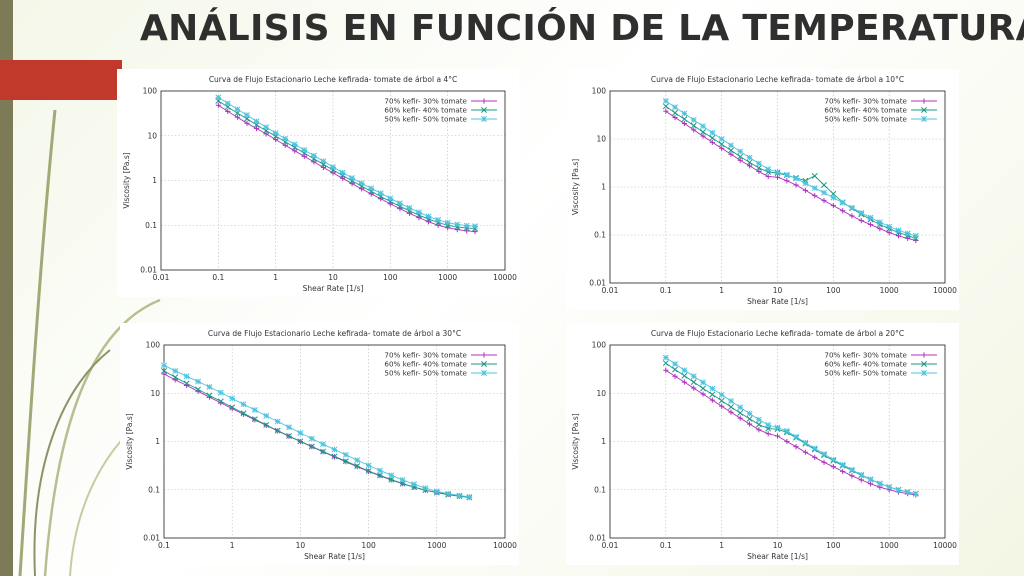 The height and width of the screenshot is (576, 1024). Describe the element at coordinates (777, 556) in the screenshot. I see `x-axis-label: Shear Rate [1/s]` at that location.